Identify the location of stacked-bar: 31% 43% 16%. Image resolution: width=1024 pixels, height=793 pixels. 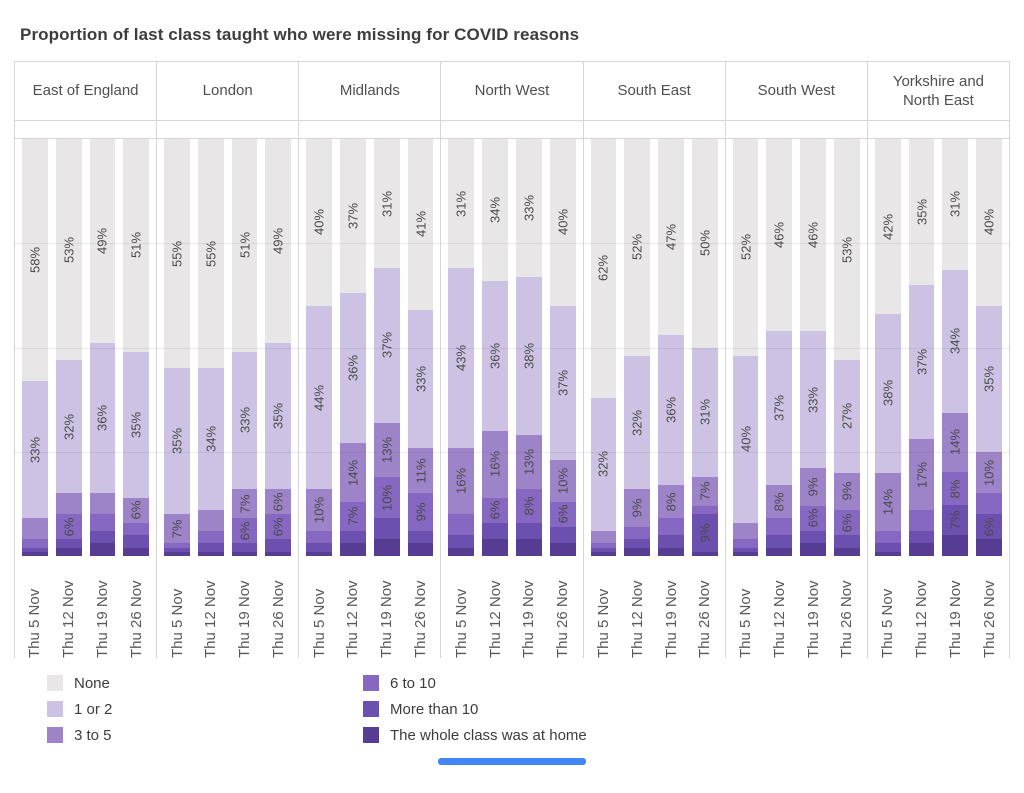
(461, 347).